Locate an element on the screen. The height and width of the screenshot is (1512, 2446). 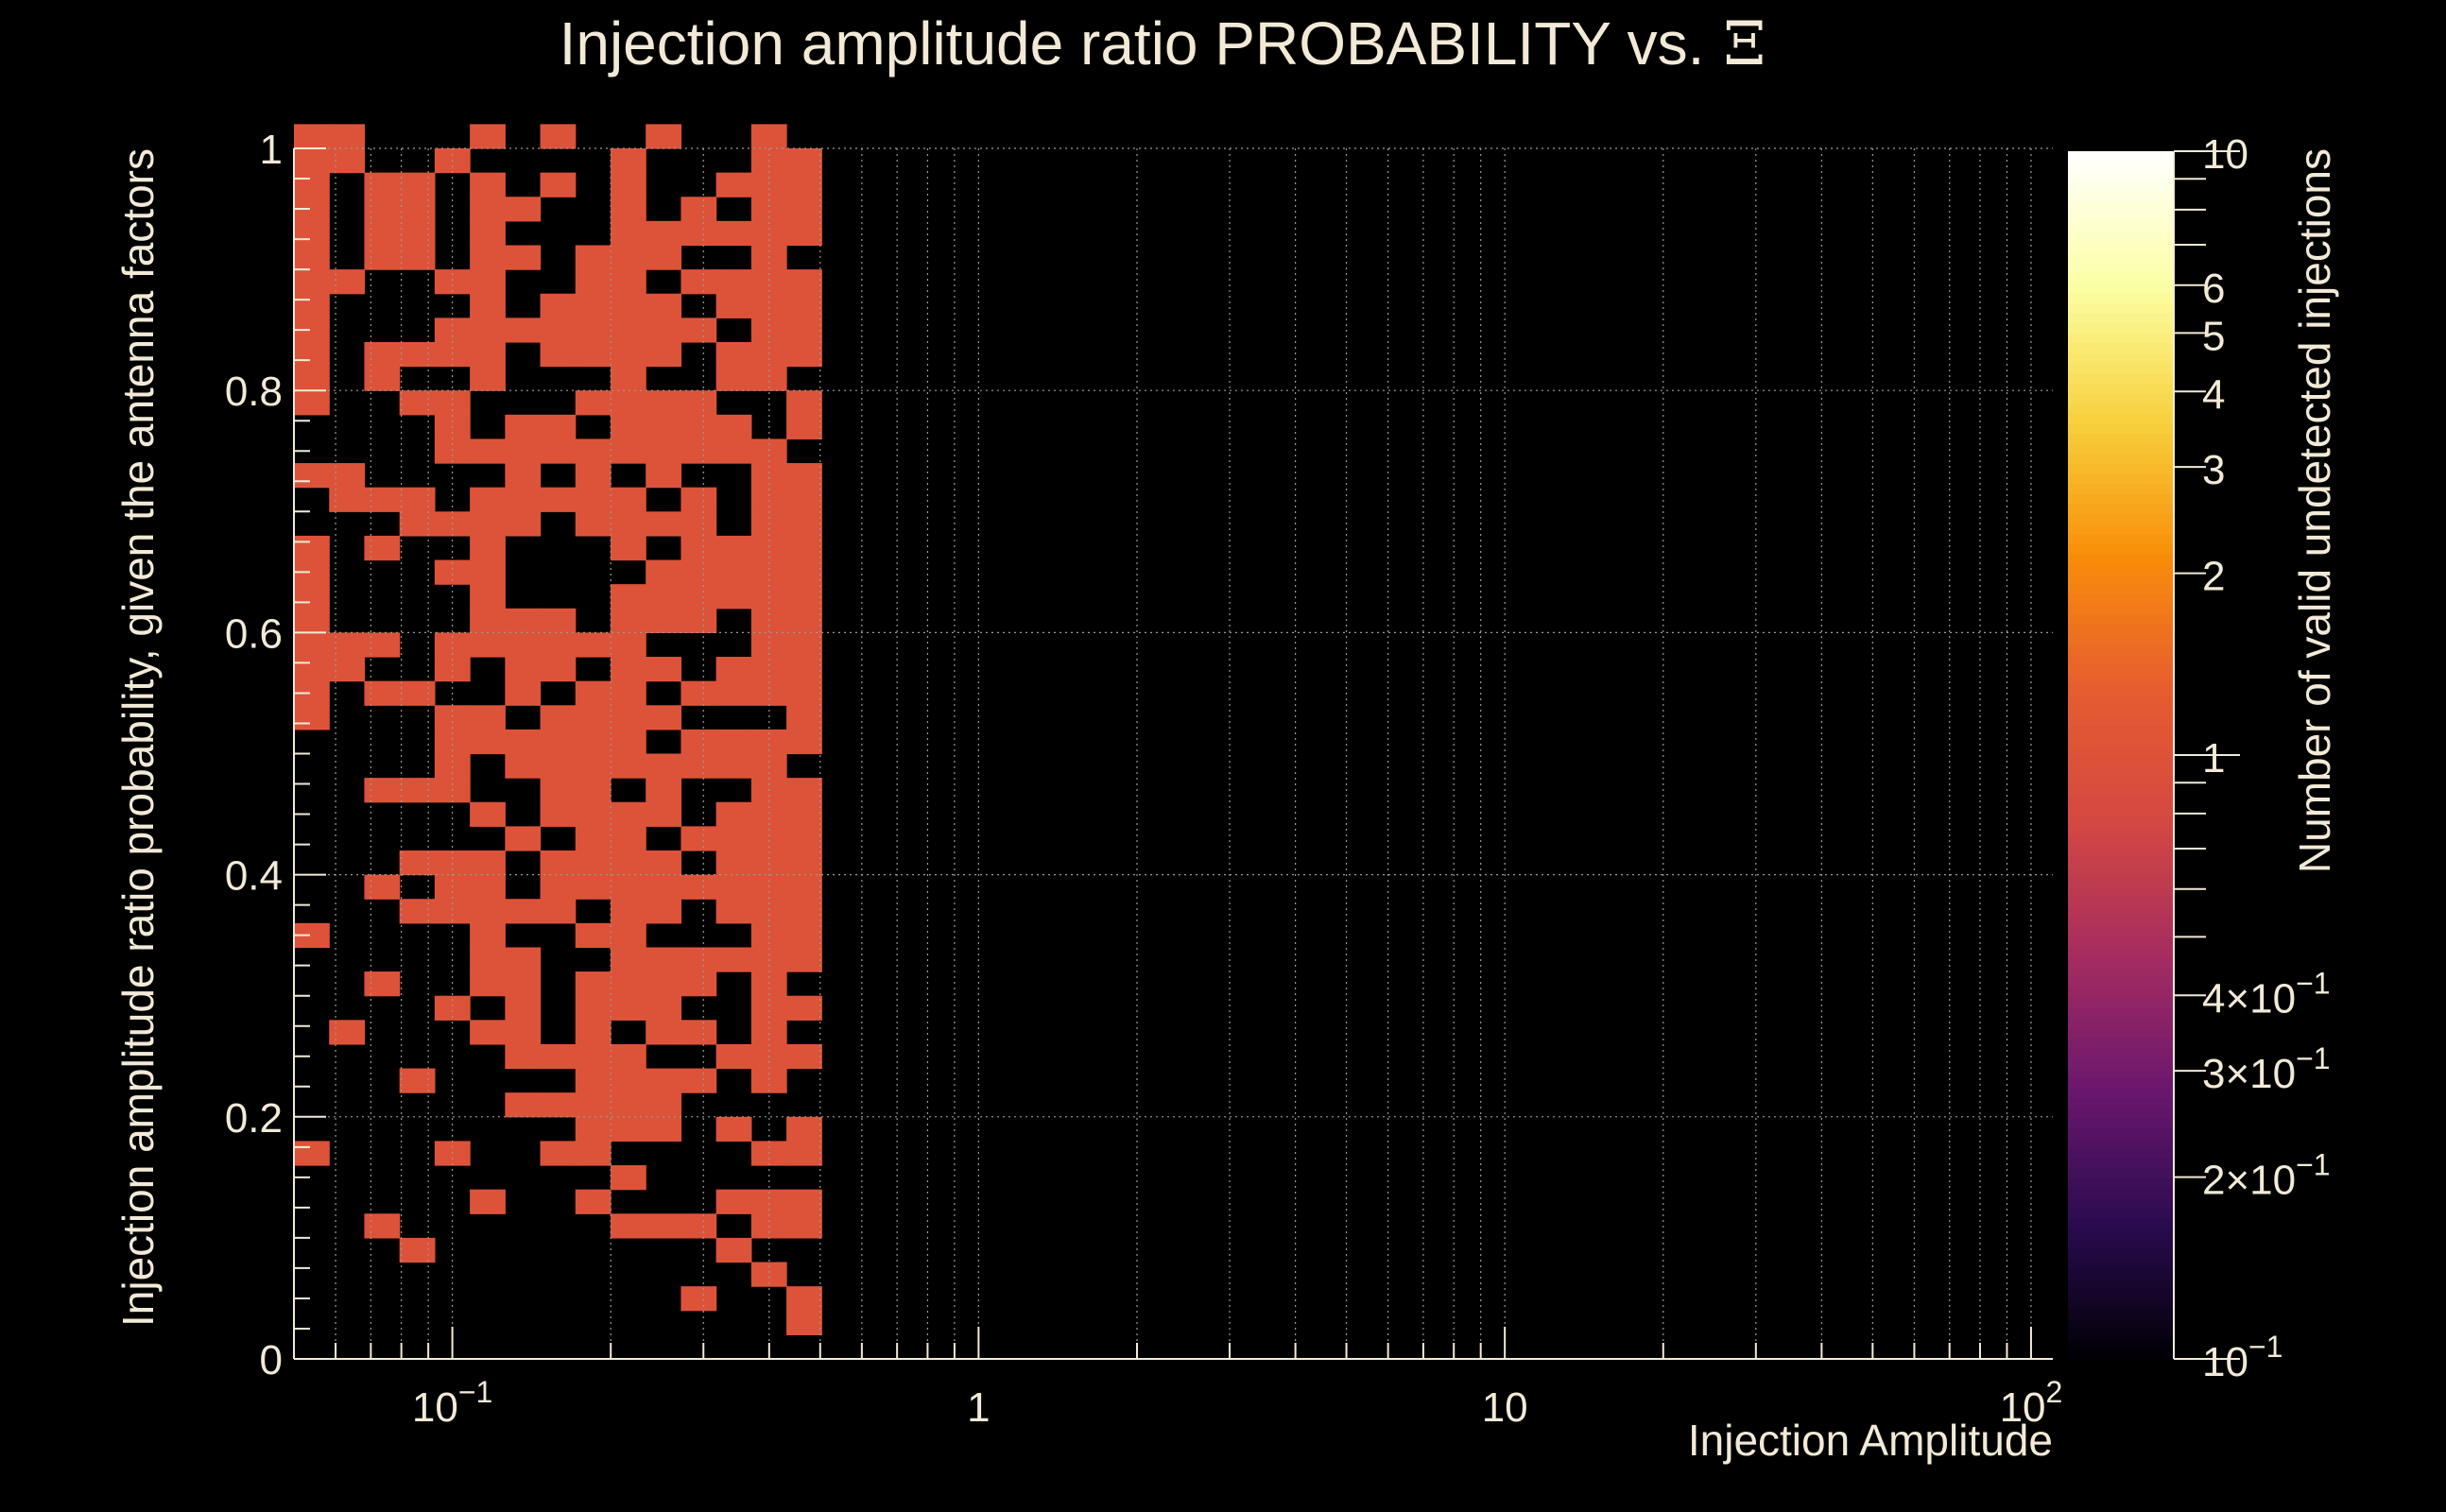
y-tick-label: 1 is located at coordinates (271, 150).